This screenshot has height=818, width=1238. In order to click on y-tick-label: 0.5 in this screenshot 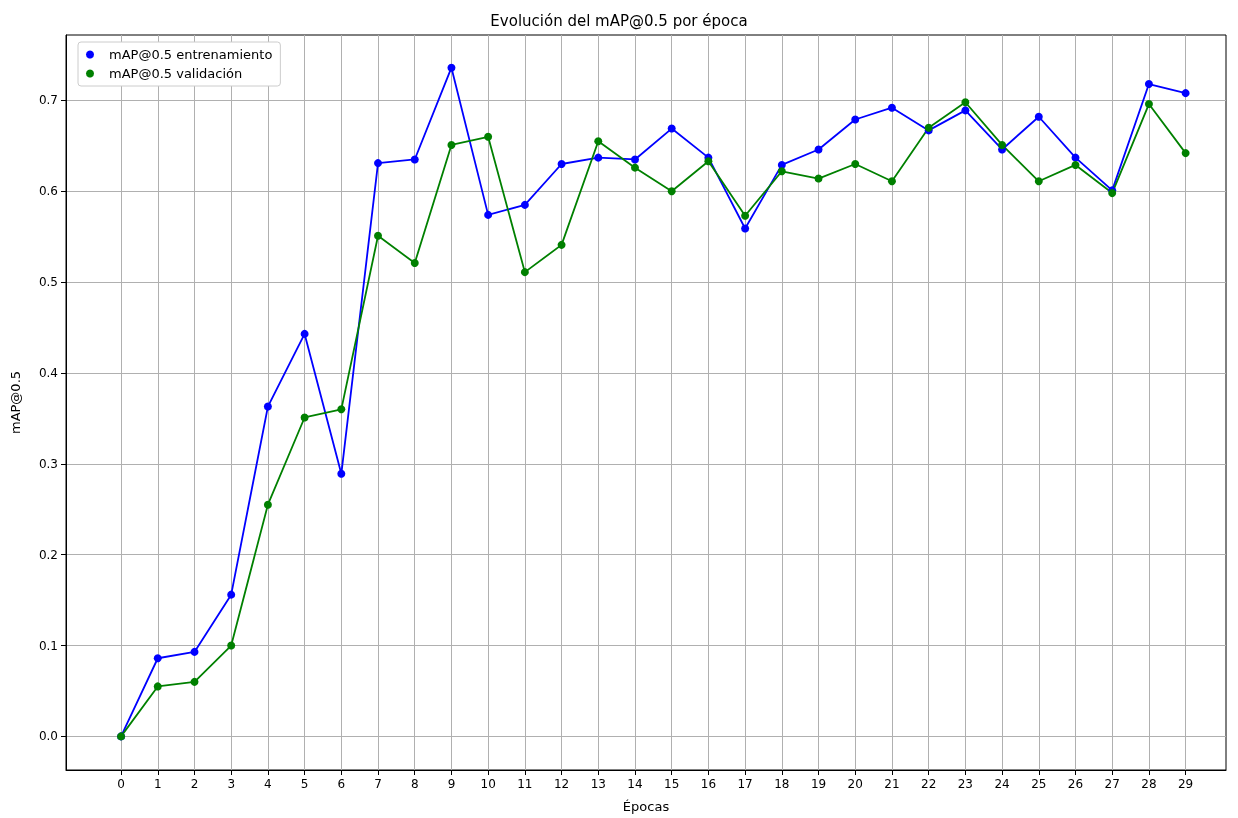, I will do `click(48, 282)`.